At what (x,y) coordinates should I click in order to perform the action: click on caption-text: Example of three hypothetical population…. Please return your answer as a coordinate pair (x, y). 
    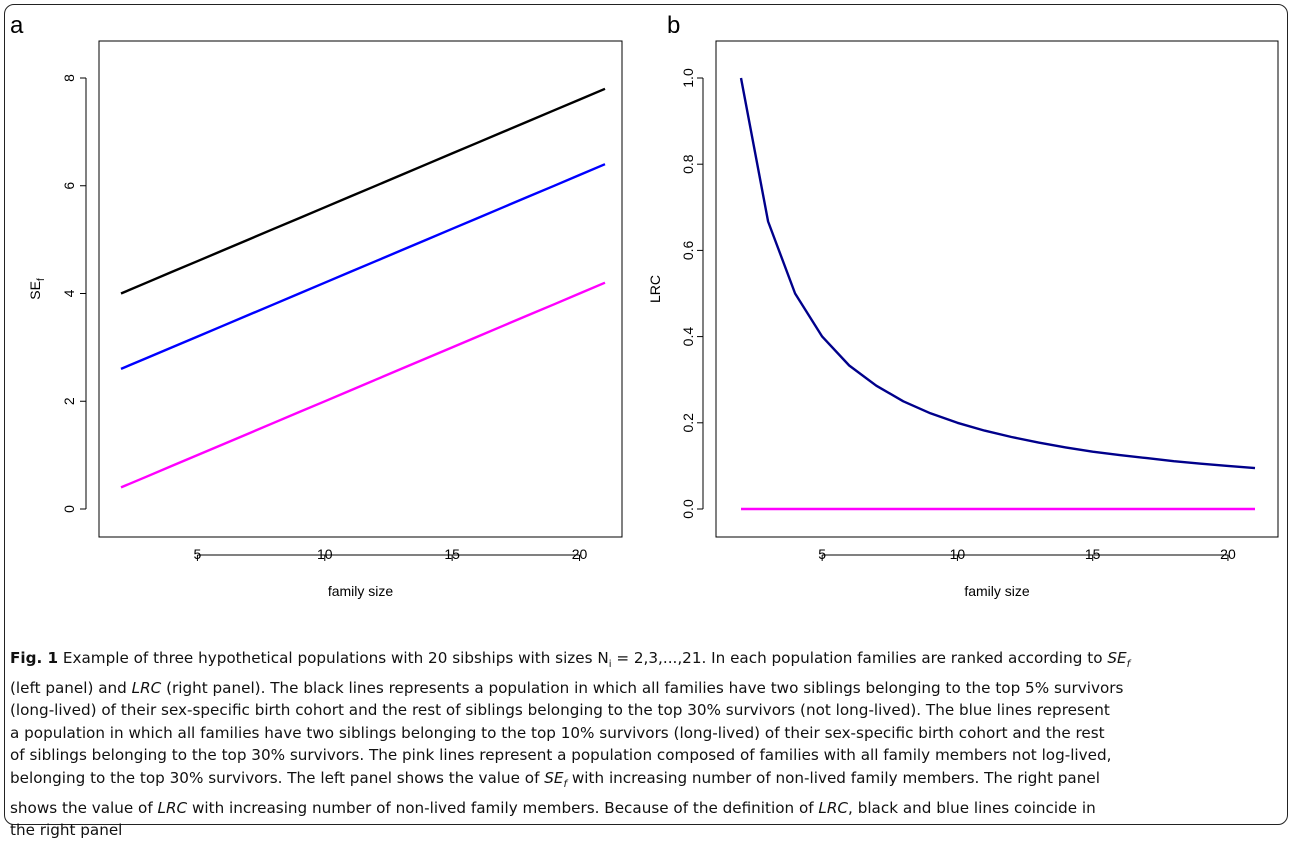
    Looking at the image, I should click on (333, 658).